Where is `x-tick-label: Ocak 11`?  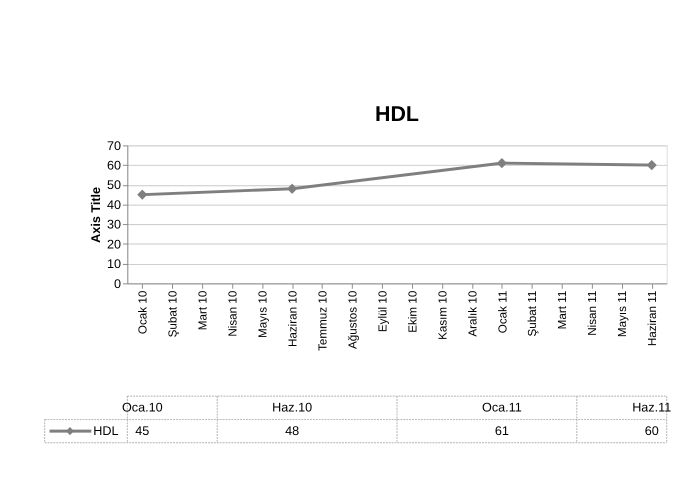
x-tick-label: Ocak 11 is located at coordinates (503, 312).